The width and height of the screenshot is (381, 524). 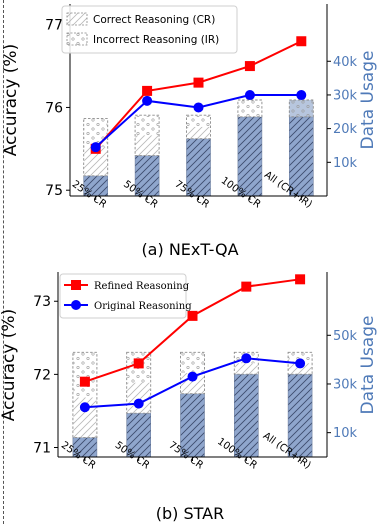 I want to click on y2-tick-label: 20k, so click(x=345, y=129).